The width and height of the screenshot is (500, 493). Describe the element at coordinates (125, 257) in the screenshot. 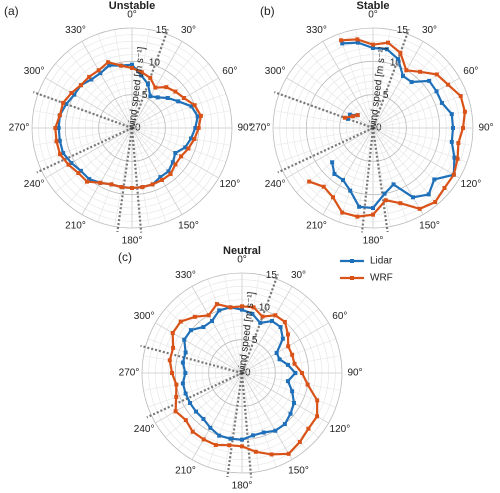

I see `panel-label: (c)` at that location.